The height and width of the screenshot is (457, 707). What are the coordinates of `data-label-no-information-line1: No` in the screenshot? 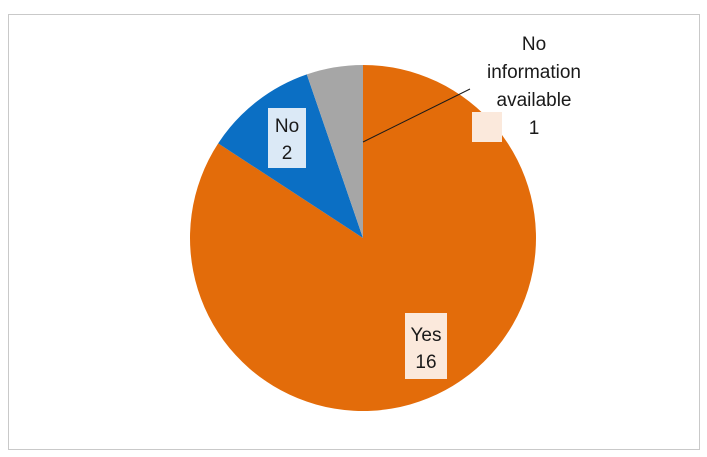 It's located at (534, 44).